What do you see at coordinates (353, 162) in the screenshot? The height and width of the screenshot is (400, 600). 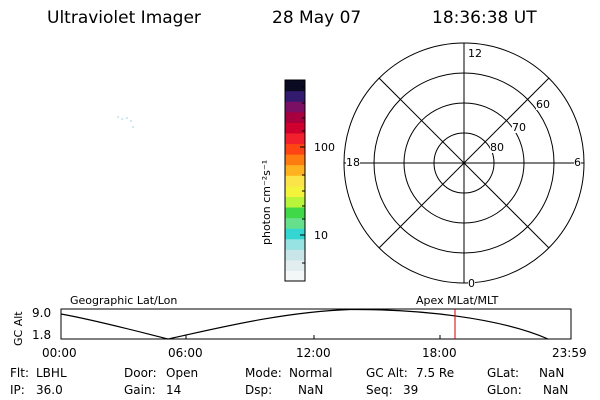 I see `polar-label-mlt-18: 18` at bounding box center [353, 162].